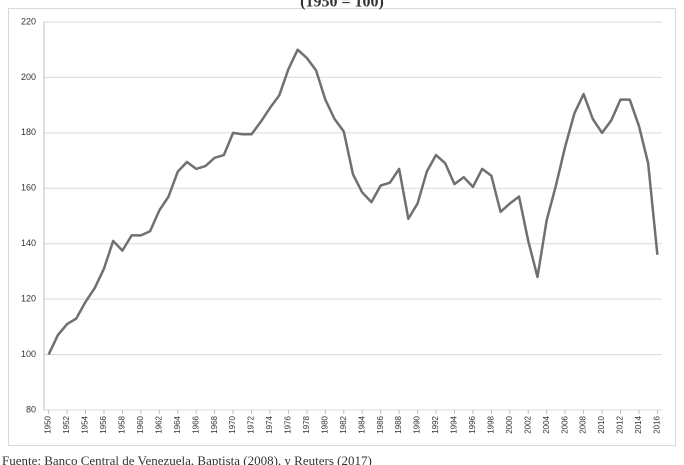 Image resolution: width=684 pixels, height=465 pixels. I want to click on x-tick-label: 1970, so click(232, 424).